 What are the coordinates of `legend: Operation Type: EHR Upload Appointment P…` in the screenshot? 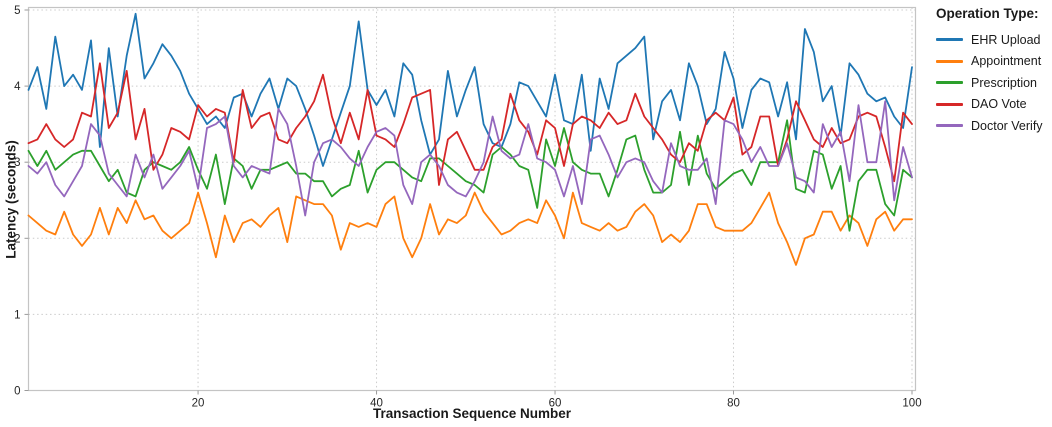 It's located at (994, 71).